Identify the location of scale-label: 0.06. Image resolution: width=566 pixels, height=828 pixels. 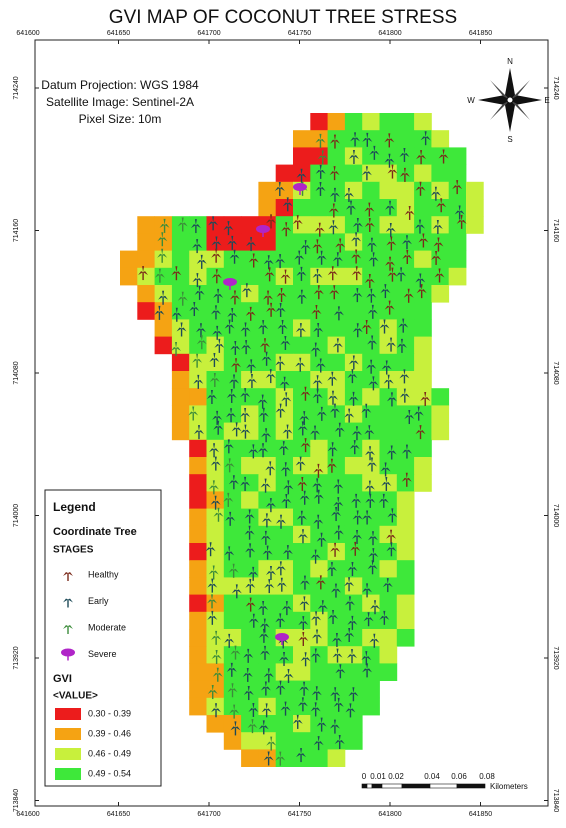
(459, 776).